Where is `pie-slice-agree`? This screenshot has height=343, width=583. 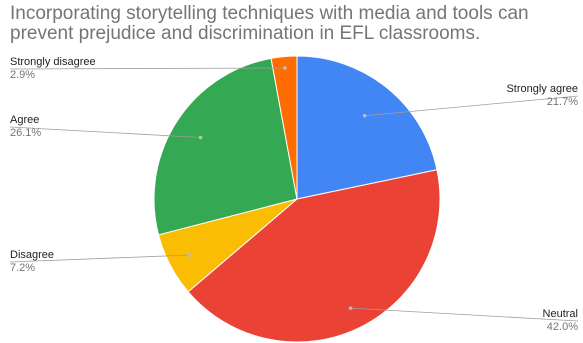
pie-slice-agree is located at coordinates (225, 146).